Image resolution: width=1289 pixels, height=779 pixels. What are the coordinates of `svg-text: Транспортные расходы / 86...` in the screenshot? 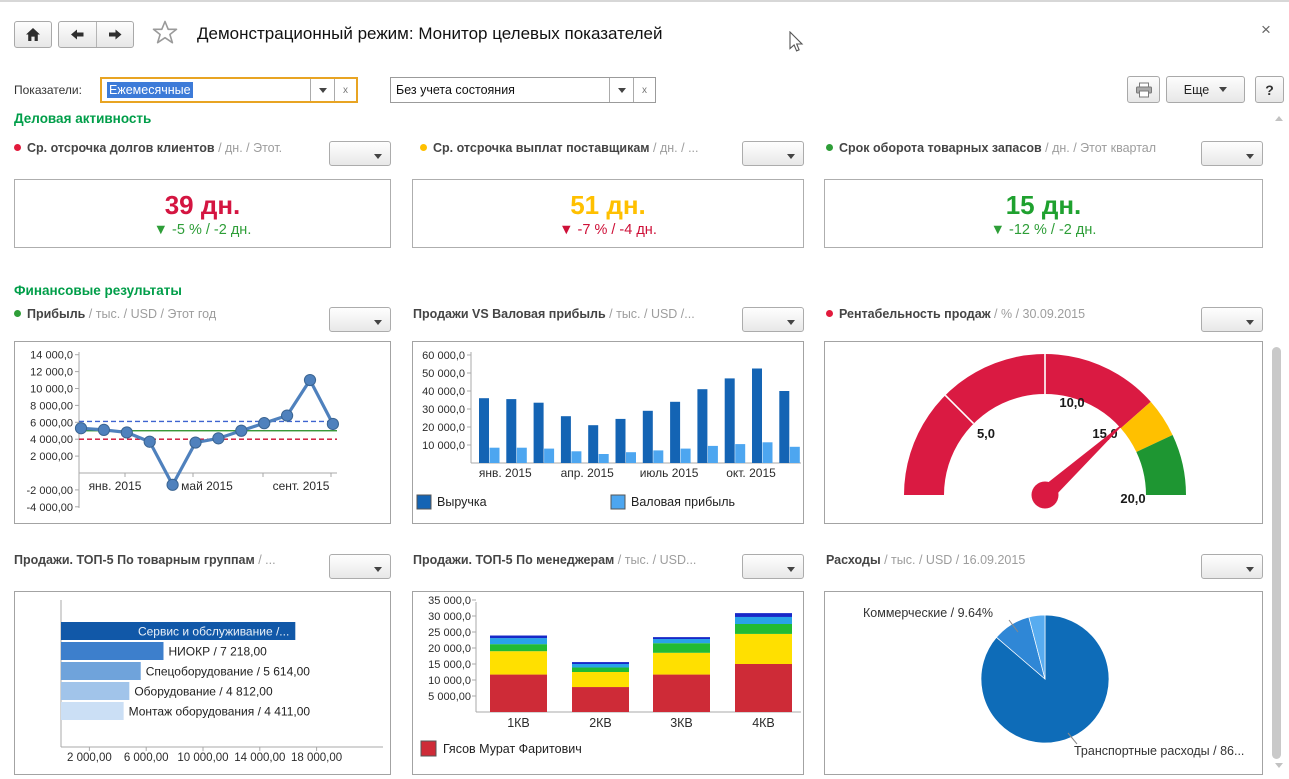 It's located at (1159, 751).